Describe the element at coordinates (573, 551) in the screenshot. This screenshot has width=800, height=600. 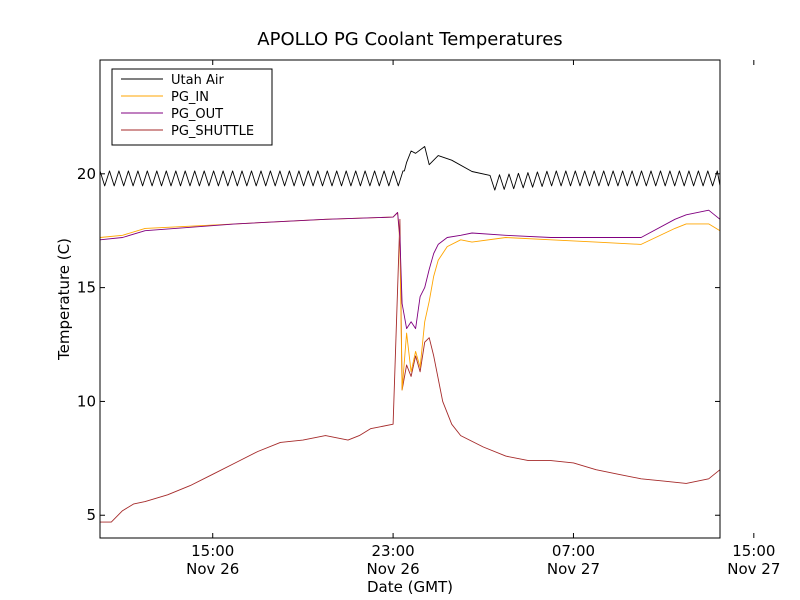
I see `x-tick-time-label: 07:00` at that location.